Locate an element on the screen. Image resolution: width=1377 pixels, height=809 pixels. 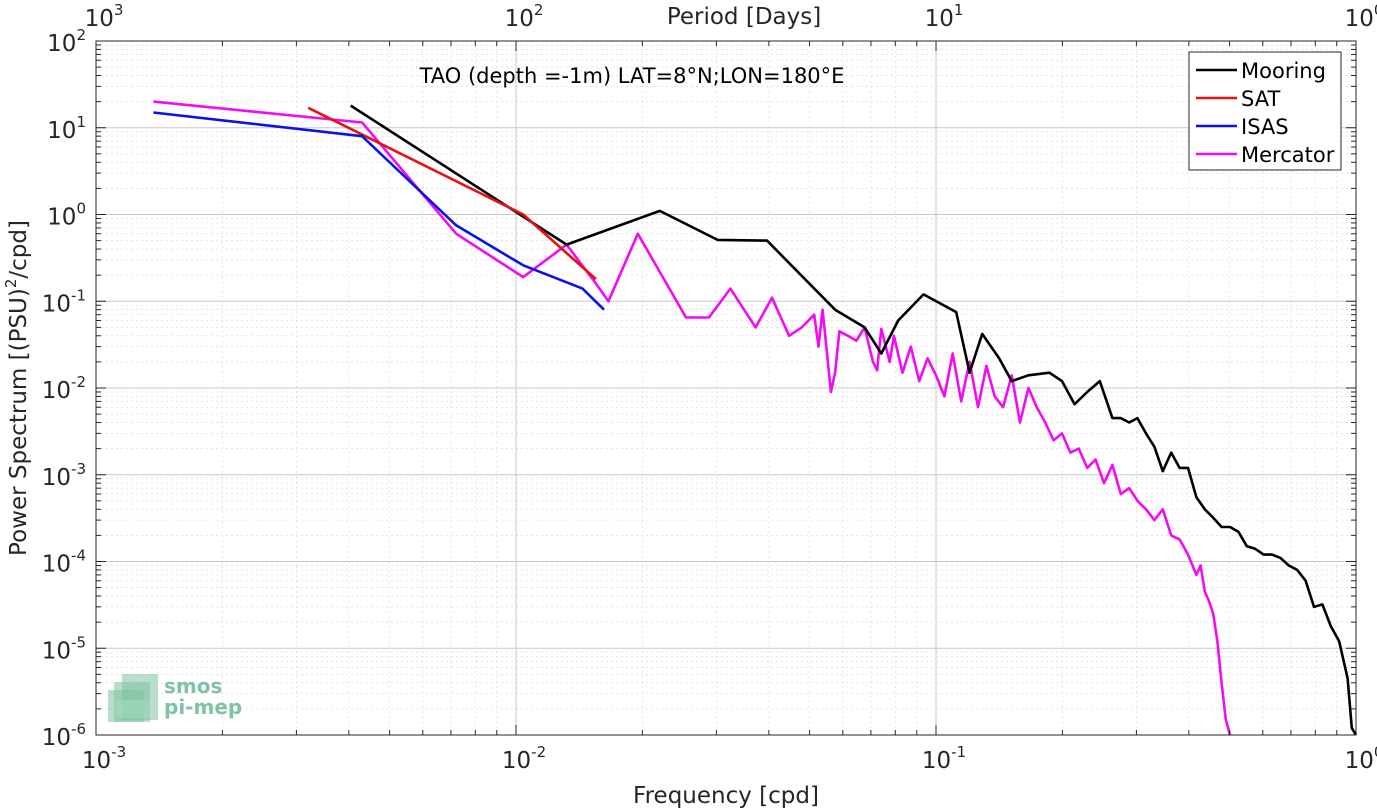
smos-pi-mep-logo: smos pi-mep is located at coordinates (175, 698).